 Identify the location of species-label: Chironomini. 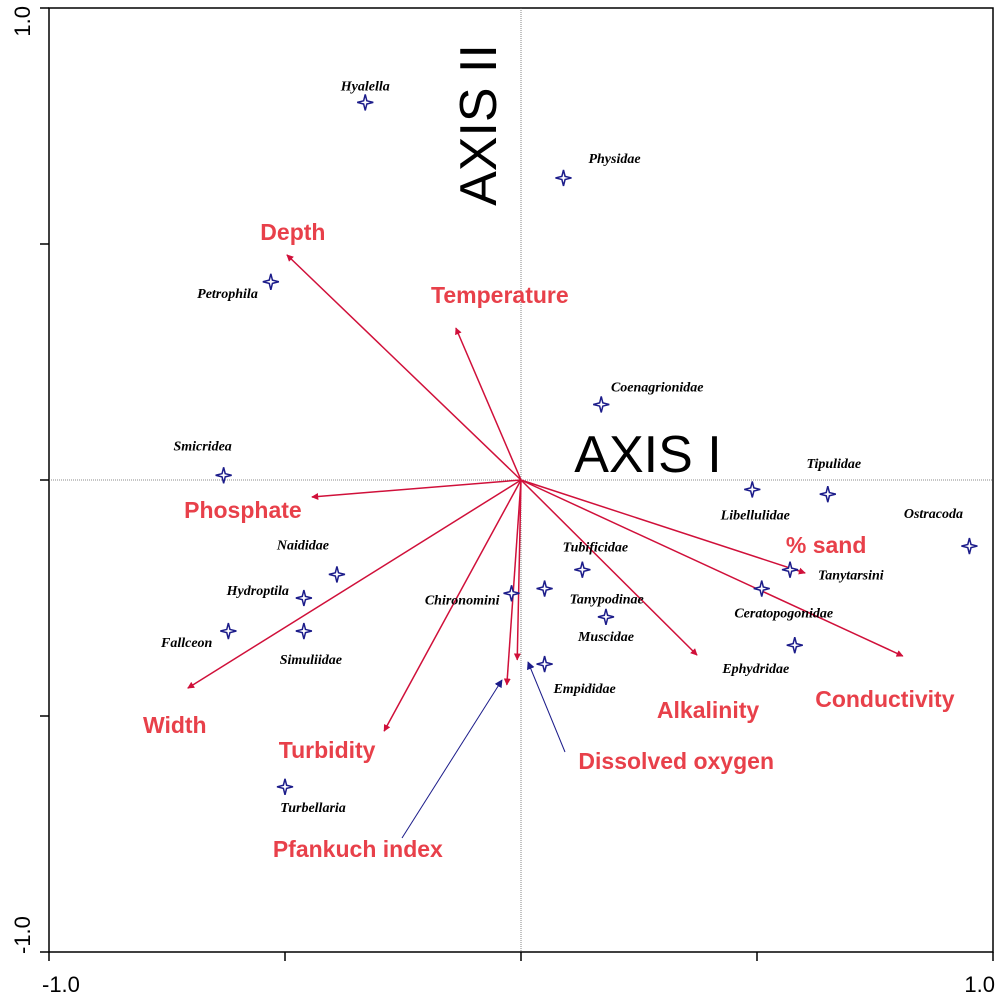
(462, 600).